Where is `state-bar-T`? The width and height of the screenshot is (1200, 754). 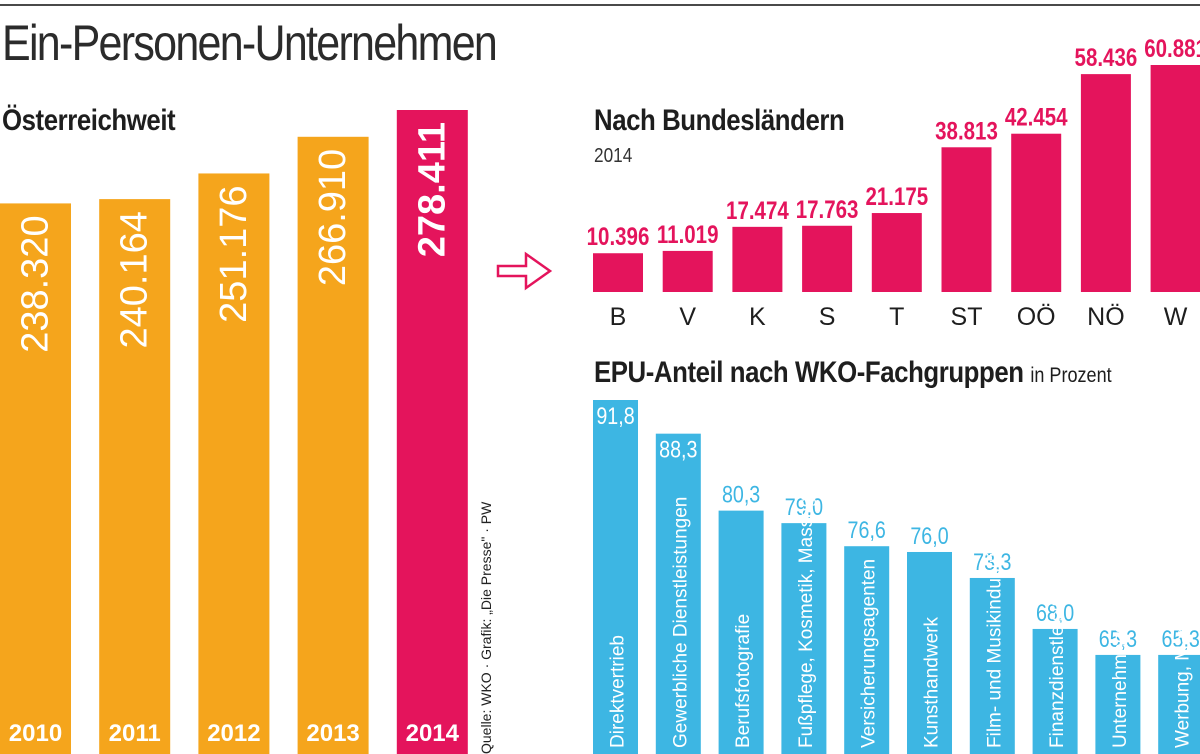 state-bar-T is located at coordinates (896, 252).